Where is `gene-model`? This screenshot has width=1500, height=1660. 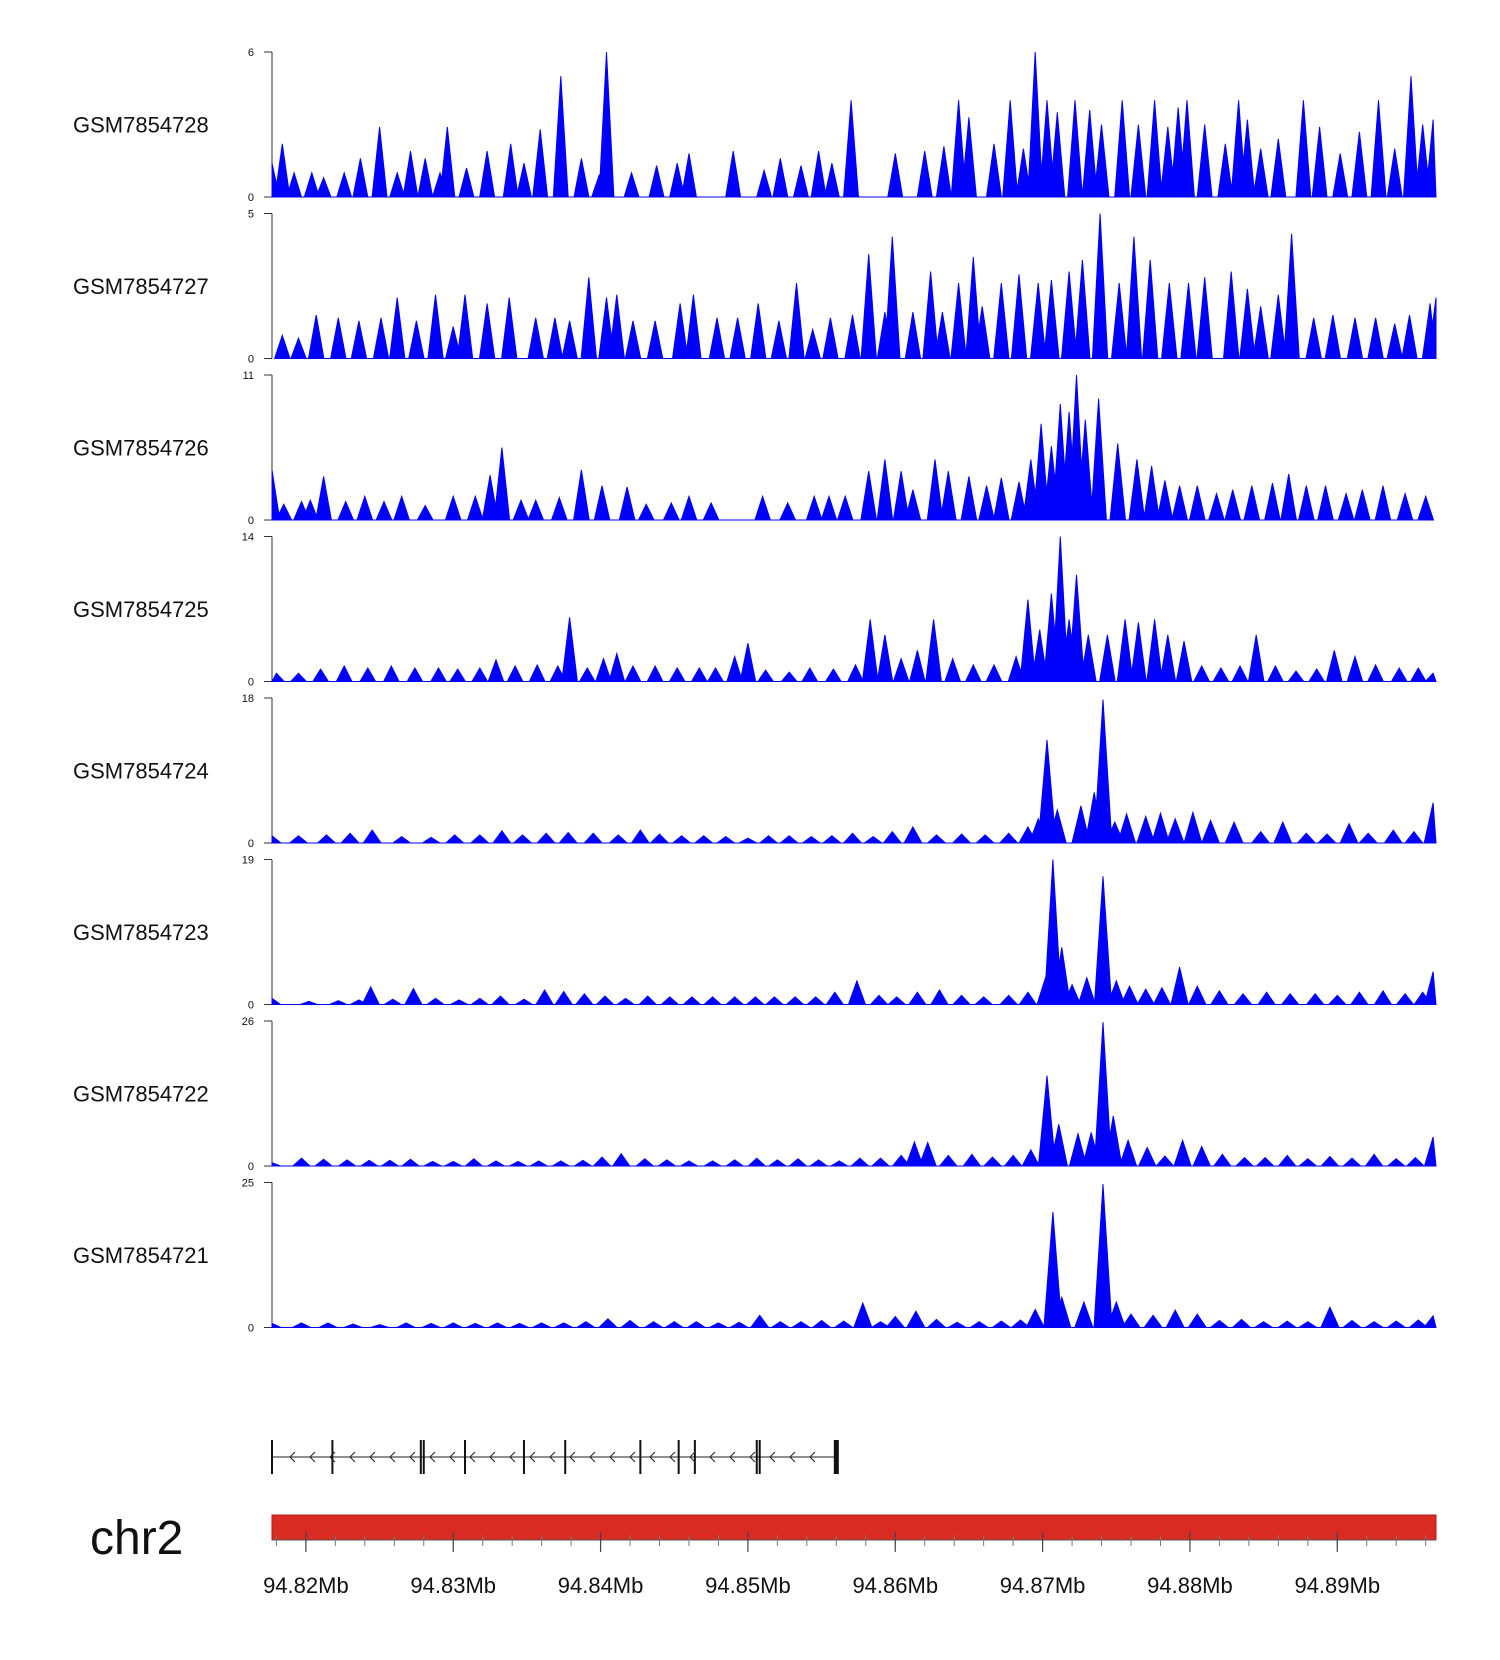
gene-model is located at coordinates (555, 1457).